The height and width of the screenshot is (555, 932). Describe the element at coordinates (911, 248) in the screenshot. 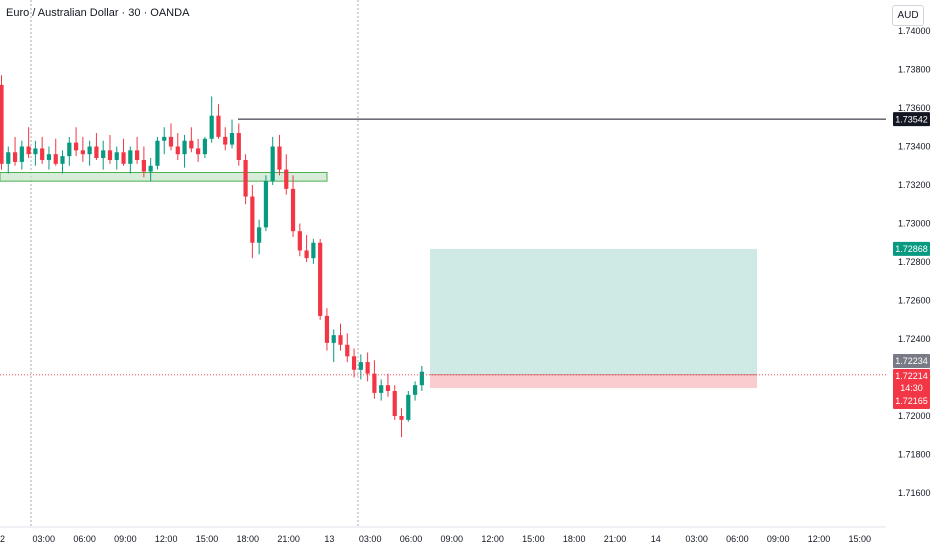

I see `target-price-tag: 1.72868` at that location.